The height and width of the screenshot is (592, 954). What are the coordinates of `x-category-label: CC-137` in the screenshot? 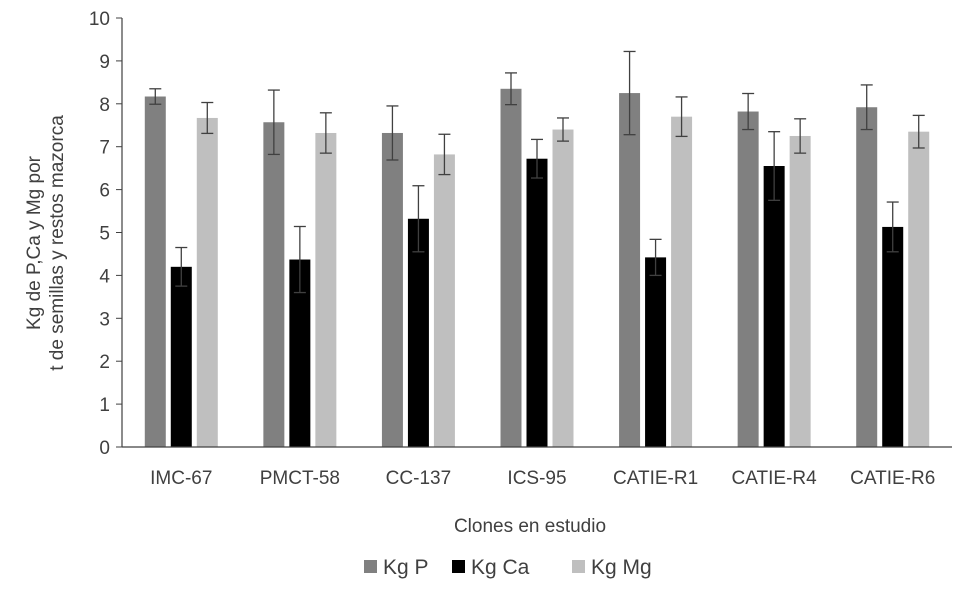 It's located at (418, 478).